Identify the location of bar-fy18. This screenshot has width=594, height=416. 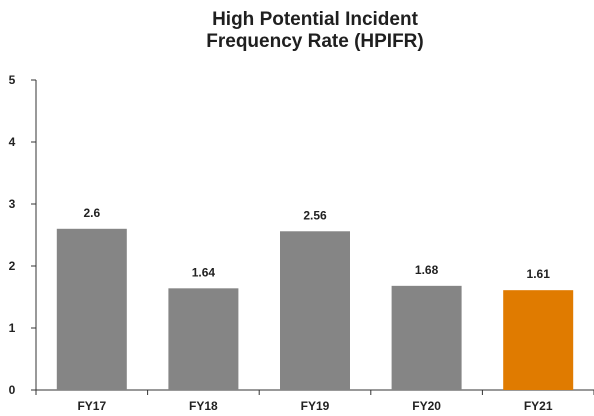
(203, 339).